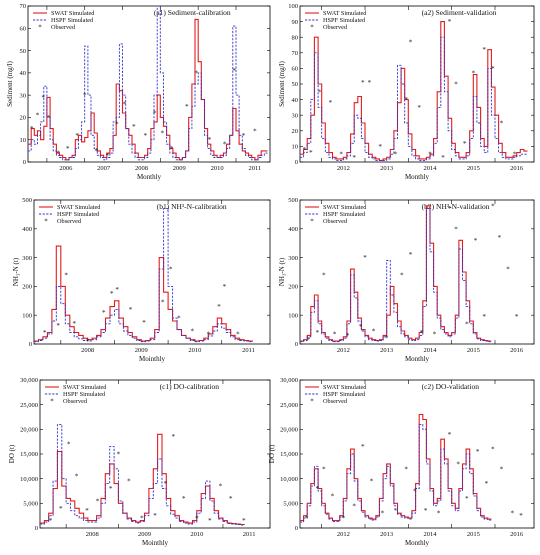 The image size is (540, 555). Describe the element at coordinates (143, 276) in the screenshot. I see `plot-area: ************** ****` at that location.